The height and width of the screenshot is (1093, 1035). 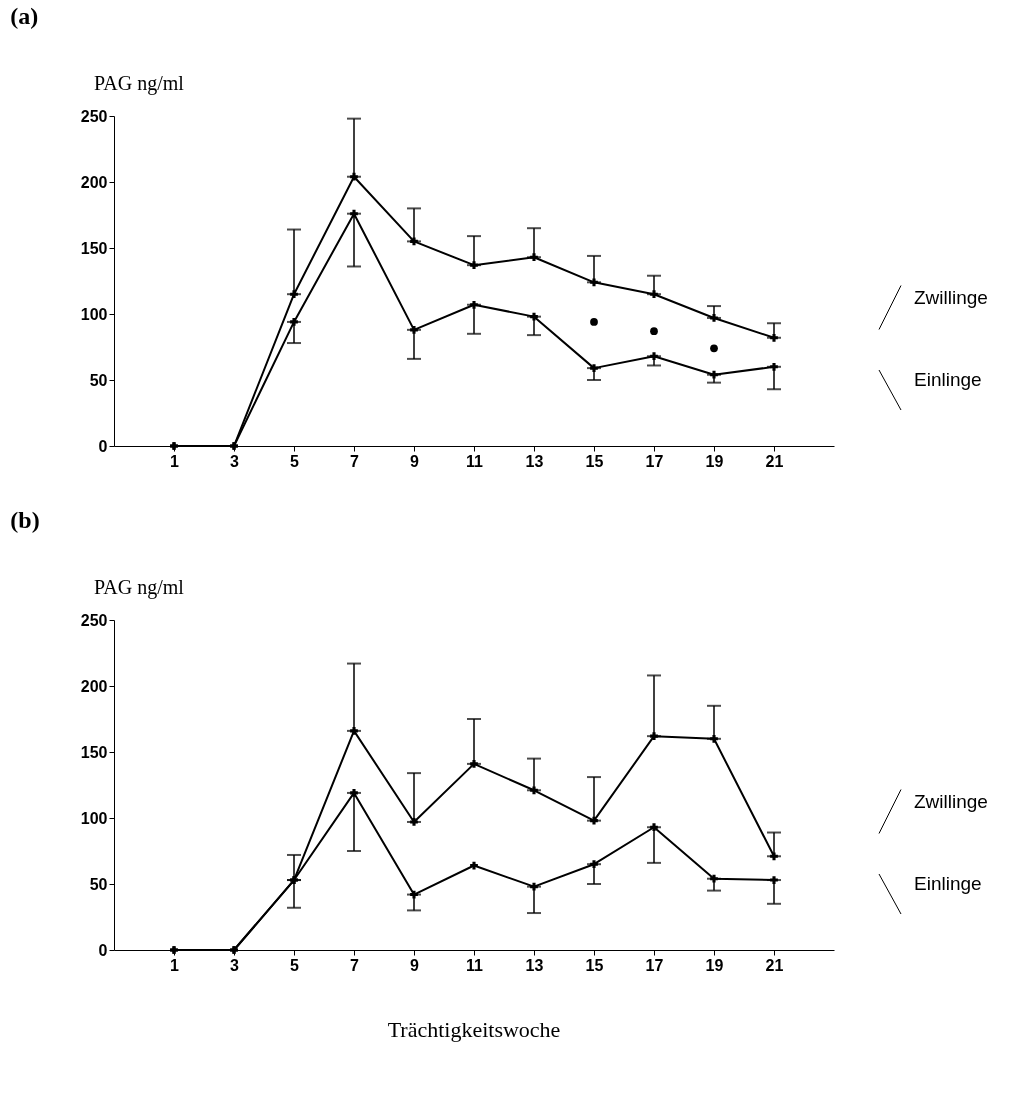 What do you see at coordinates (474, 1029) in the screenshot?
I see `x-axis-title: Trächtigkeitswoche` at bounding box center [474, 1029].